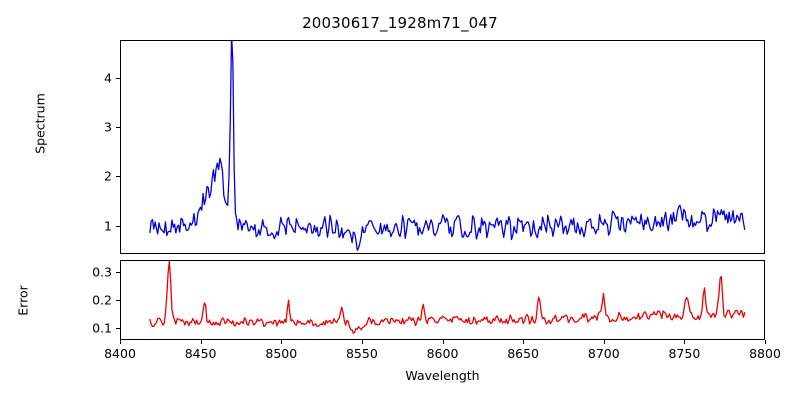  Describe the element at coordinates (23, 300) in the screenshot. I see `error-y-axis-label: Error` at that location.